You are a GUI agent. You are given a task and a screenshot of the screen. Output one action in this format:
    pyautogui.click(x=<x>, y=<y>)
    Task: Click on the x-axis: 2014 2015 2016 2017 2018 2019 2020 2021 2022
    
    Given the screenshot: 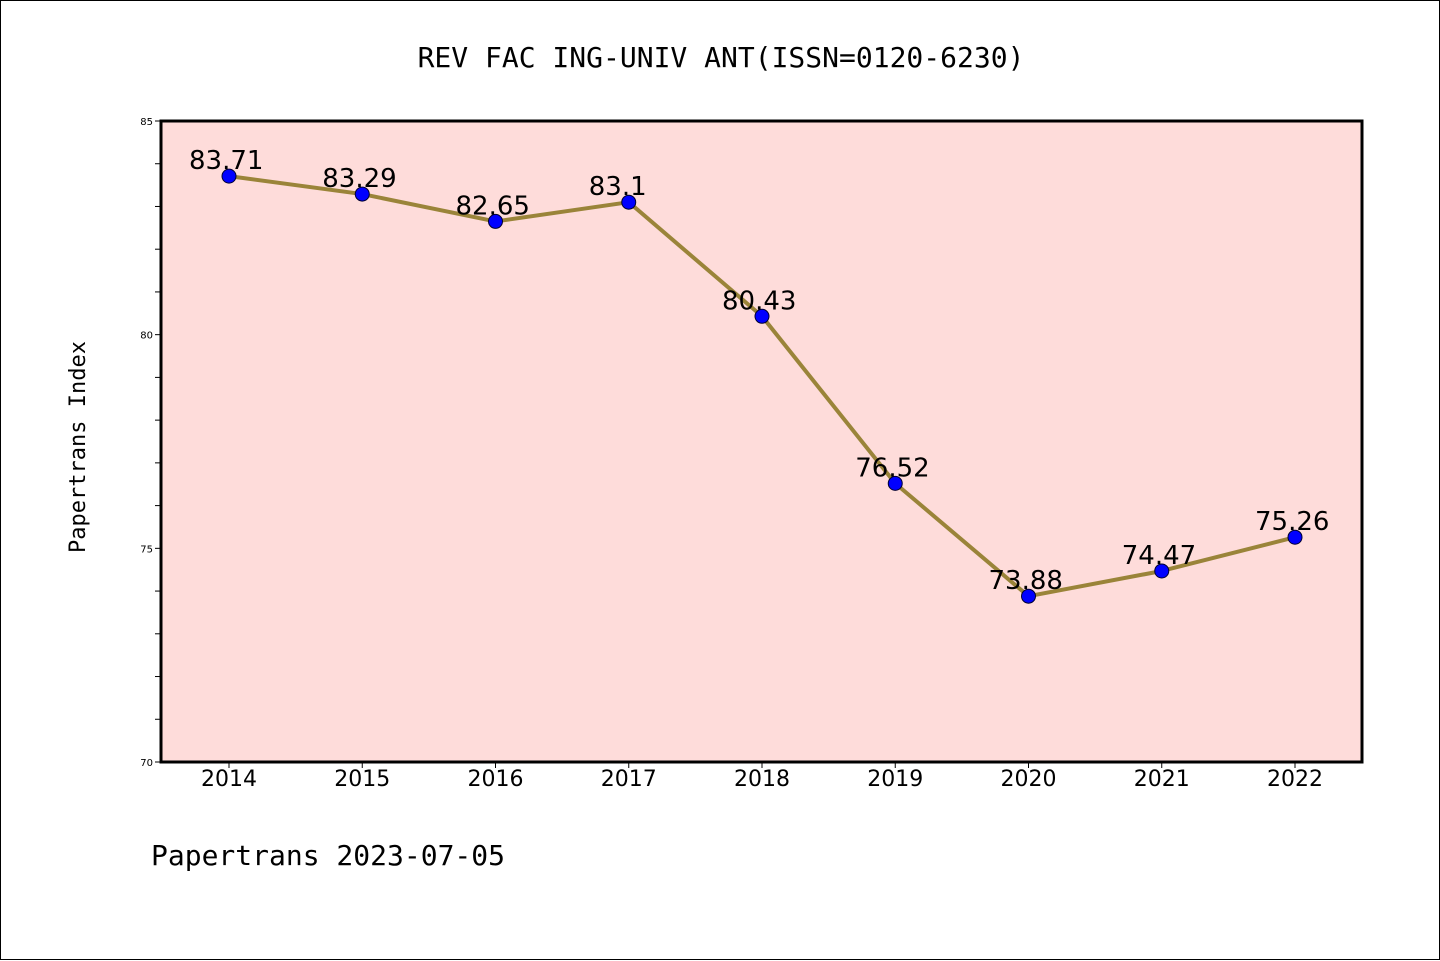 What is the action you would take?
    pyautogui.click(x=762, y=777)
    